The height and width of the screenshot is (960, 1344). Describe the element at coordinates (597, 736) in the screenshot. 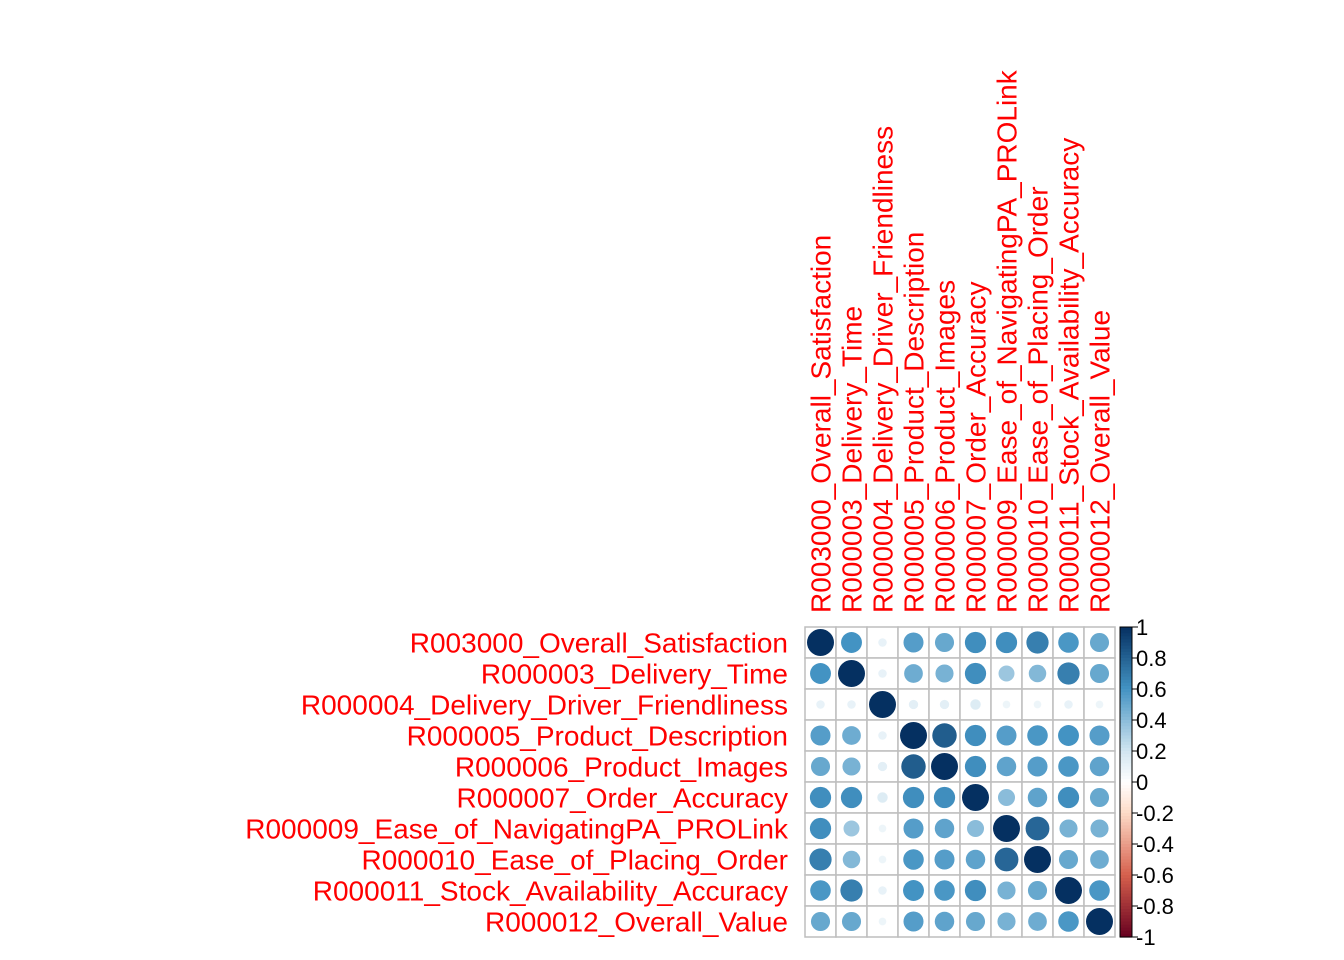

I see `row-label: R000005_Product_Description` at that location.